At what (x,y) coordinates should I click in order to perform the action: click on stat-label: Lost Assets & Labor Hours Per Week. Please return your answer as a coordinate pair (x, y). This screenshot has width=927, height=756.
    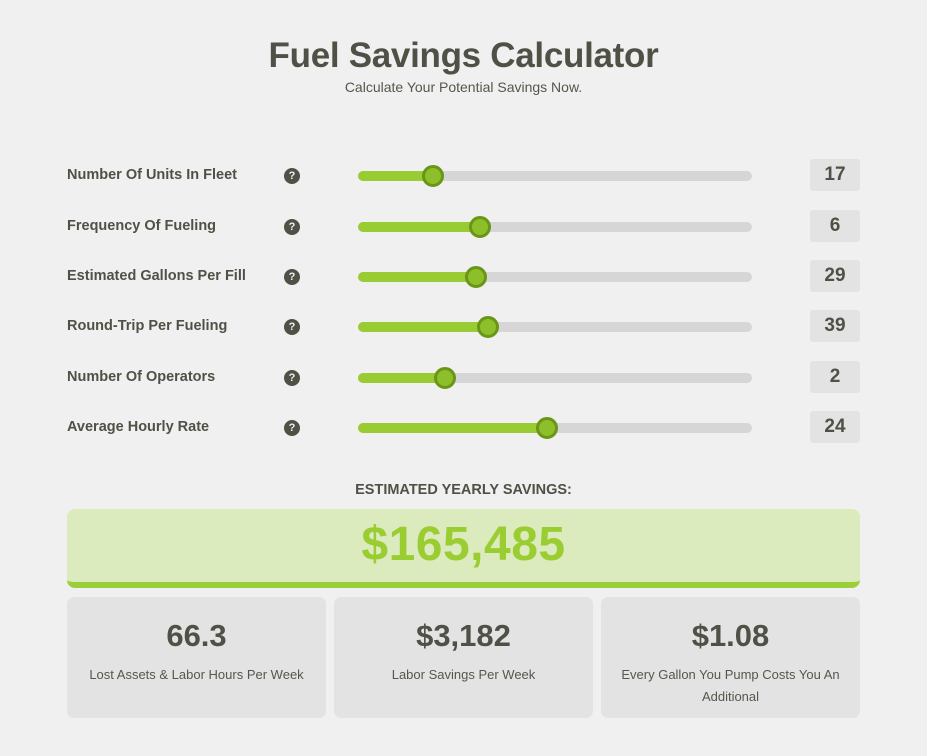
    Looking at the image, I should click on (196, 674).